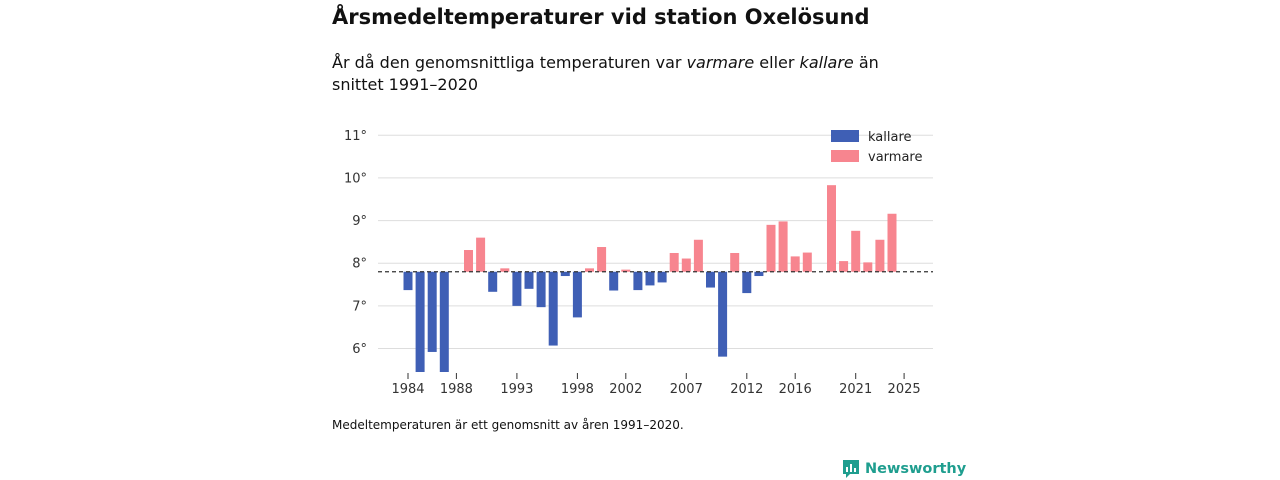 This screenshot has width=1280, height=480. I want to click on y-tick-label: 6°, so click(359, 349).